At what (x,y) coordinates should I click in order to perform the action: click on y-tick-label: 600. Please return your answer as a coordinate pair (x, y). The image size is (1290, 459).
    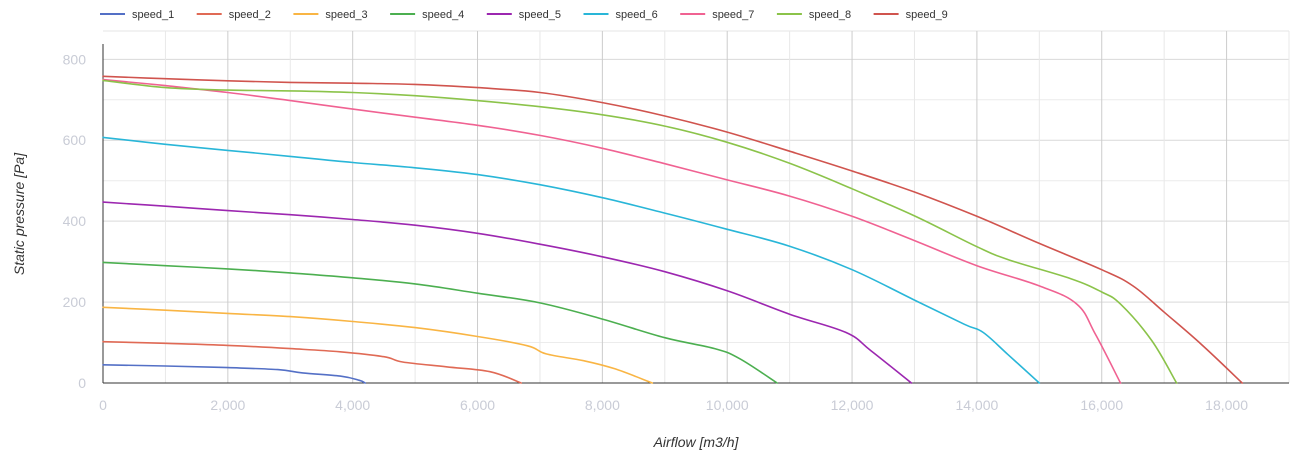
    Looking at the image, I should click on (75, 140).